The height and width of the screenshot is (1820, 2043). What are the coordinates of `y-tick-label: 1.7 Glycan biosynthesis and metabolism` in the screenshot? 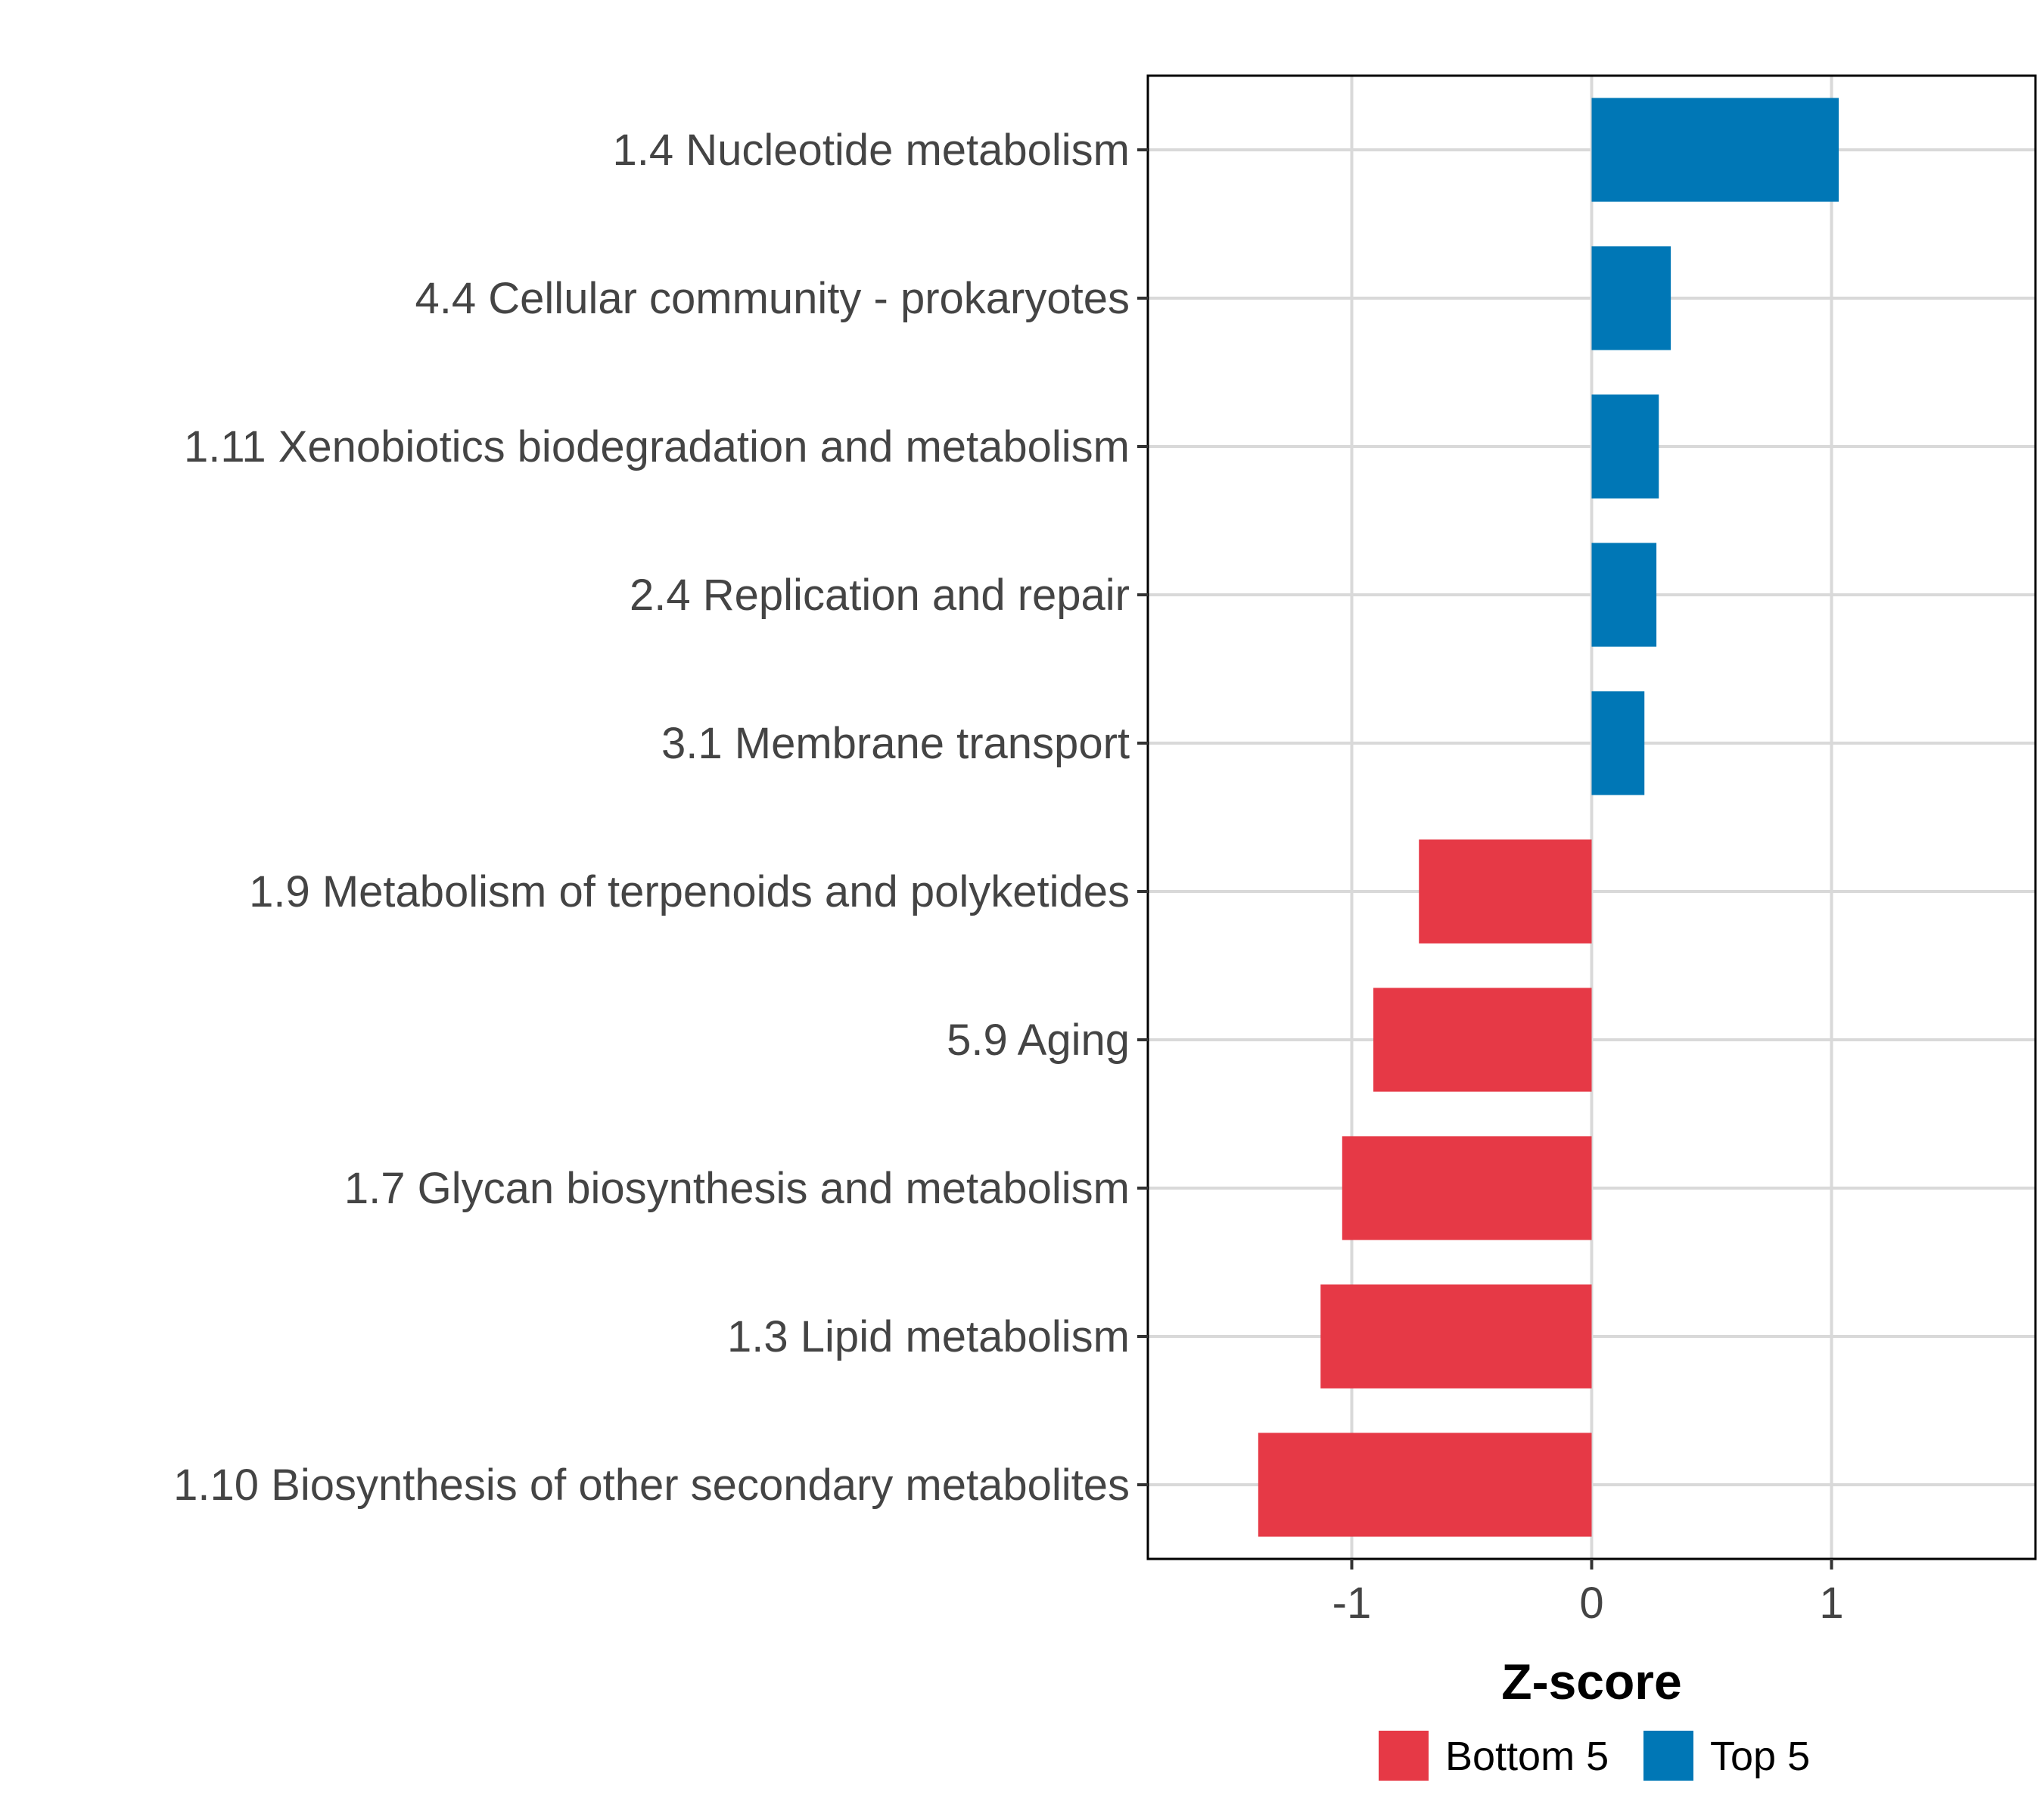 It's located at (737, 1188).